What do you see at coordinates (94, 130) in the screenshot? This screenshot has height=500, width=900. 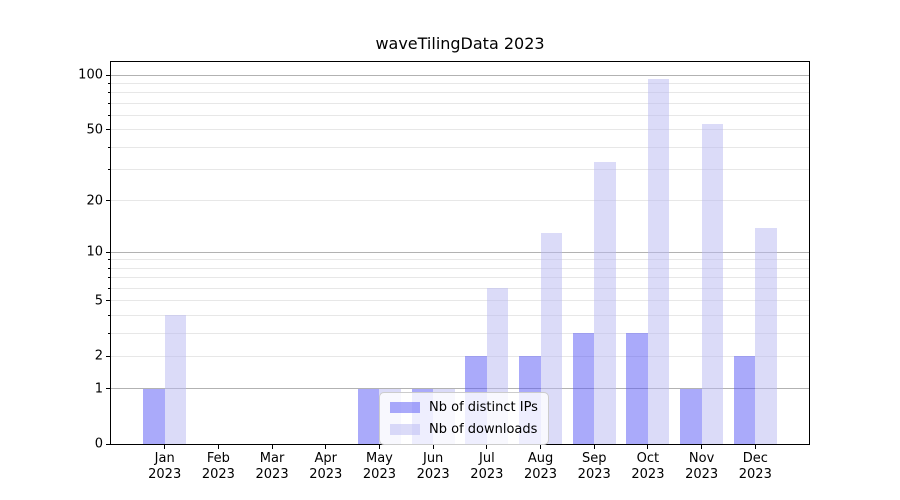 I see `y-tick-label: 50` at bounding box center [94, 130].